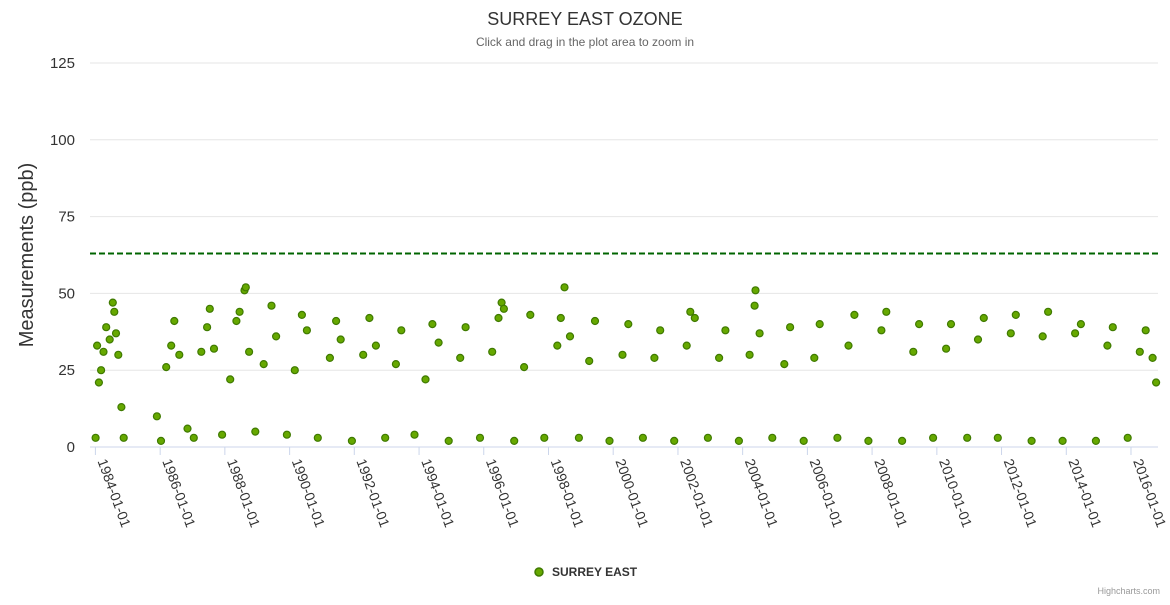  I want to click on legend-marker, so click(539, 572).